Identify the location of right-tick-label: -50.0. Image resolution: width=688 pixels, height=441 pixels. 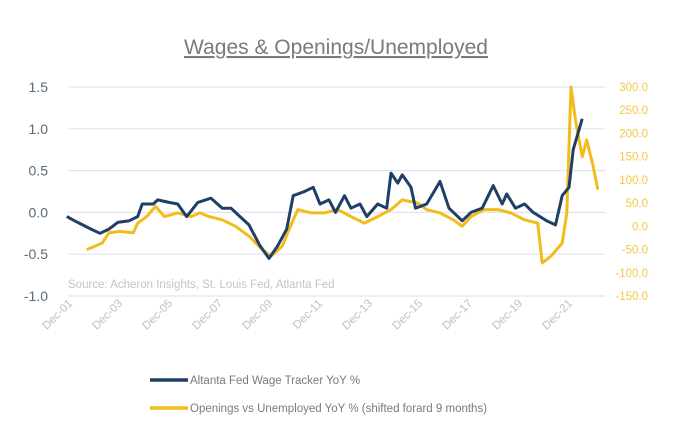
(635, 251).